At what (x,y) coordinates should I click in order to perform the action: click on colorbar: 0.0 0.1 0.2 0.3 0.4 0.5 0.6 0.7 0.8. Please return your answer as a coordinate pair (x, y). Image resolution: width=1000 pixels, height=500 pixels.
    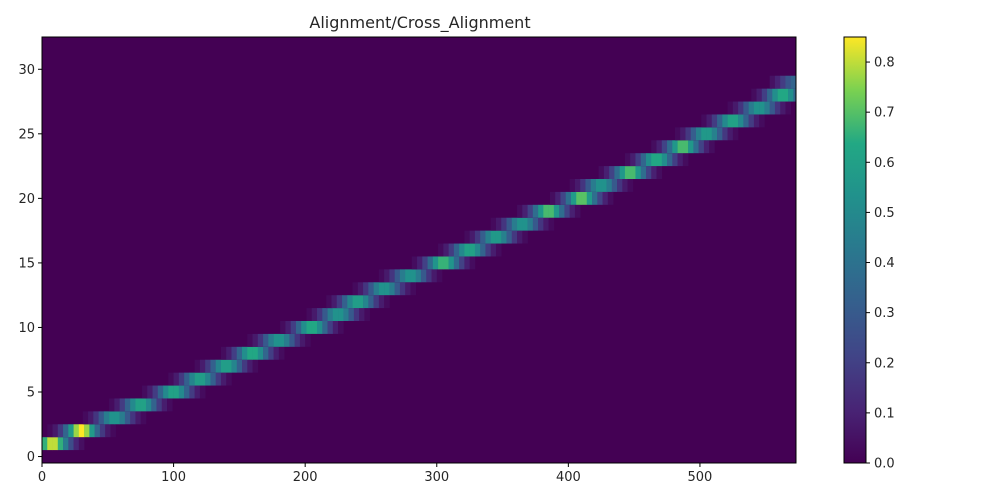
    Looking at the image, I should click on (869, 254).